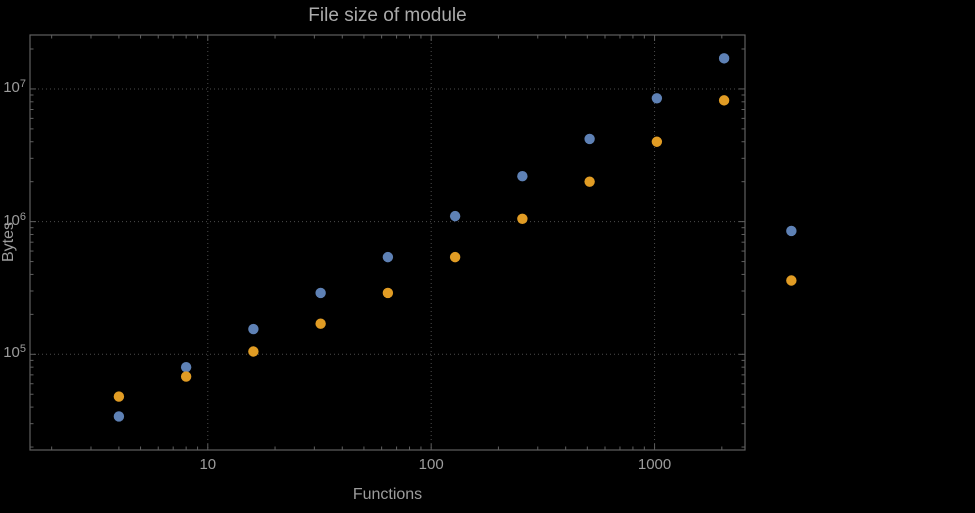 The image size is (975, 513). I want to click on y-axis-label: Bytes, so click(8, 242).